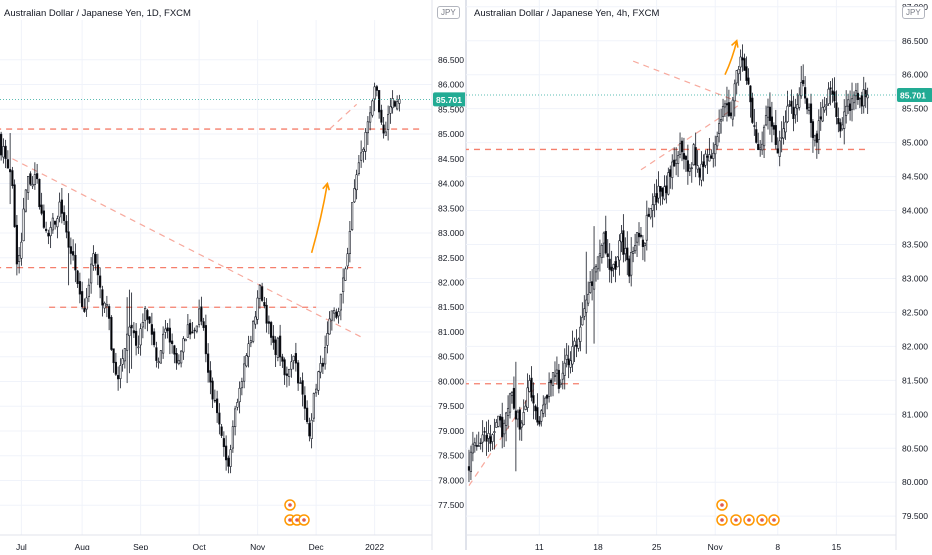 Image resolution: width=932 pixels, height=555 pixels. I want to click on currency-badge-daily: JPY, so click(448, 12).